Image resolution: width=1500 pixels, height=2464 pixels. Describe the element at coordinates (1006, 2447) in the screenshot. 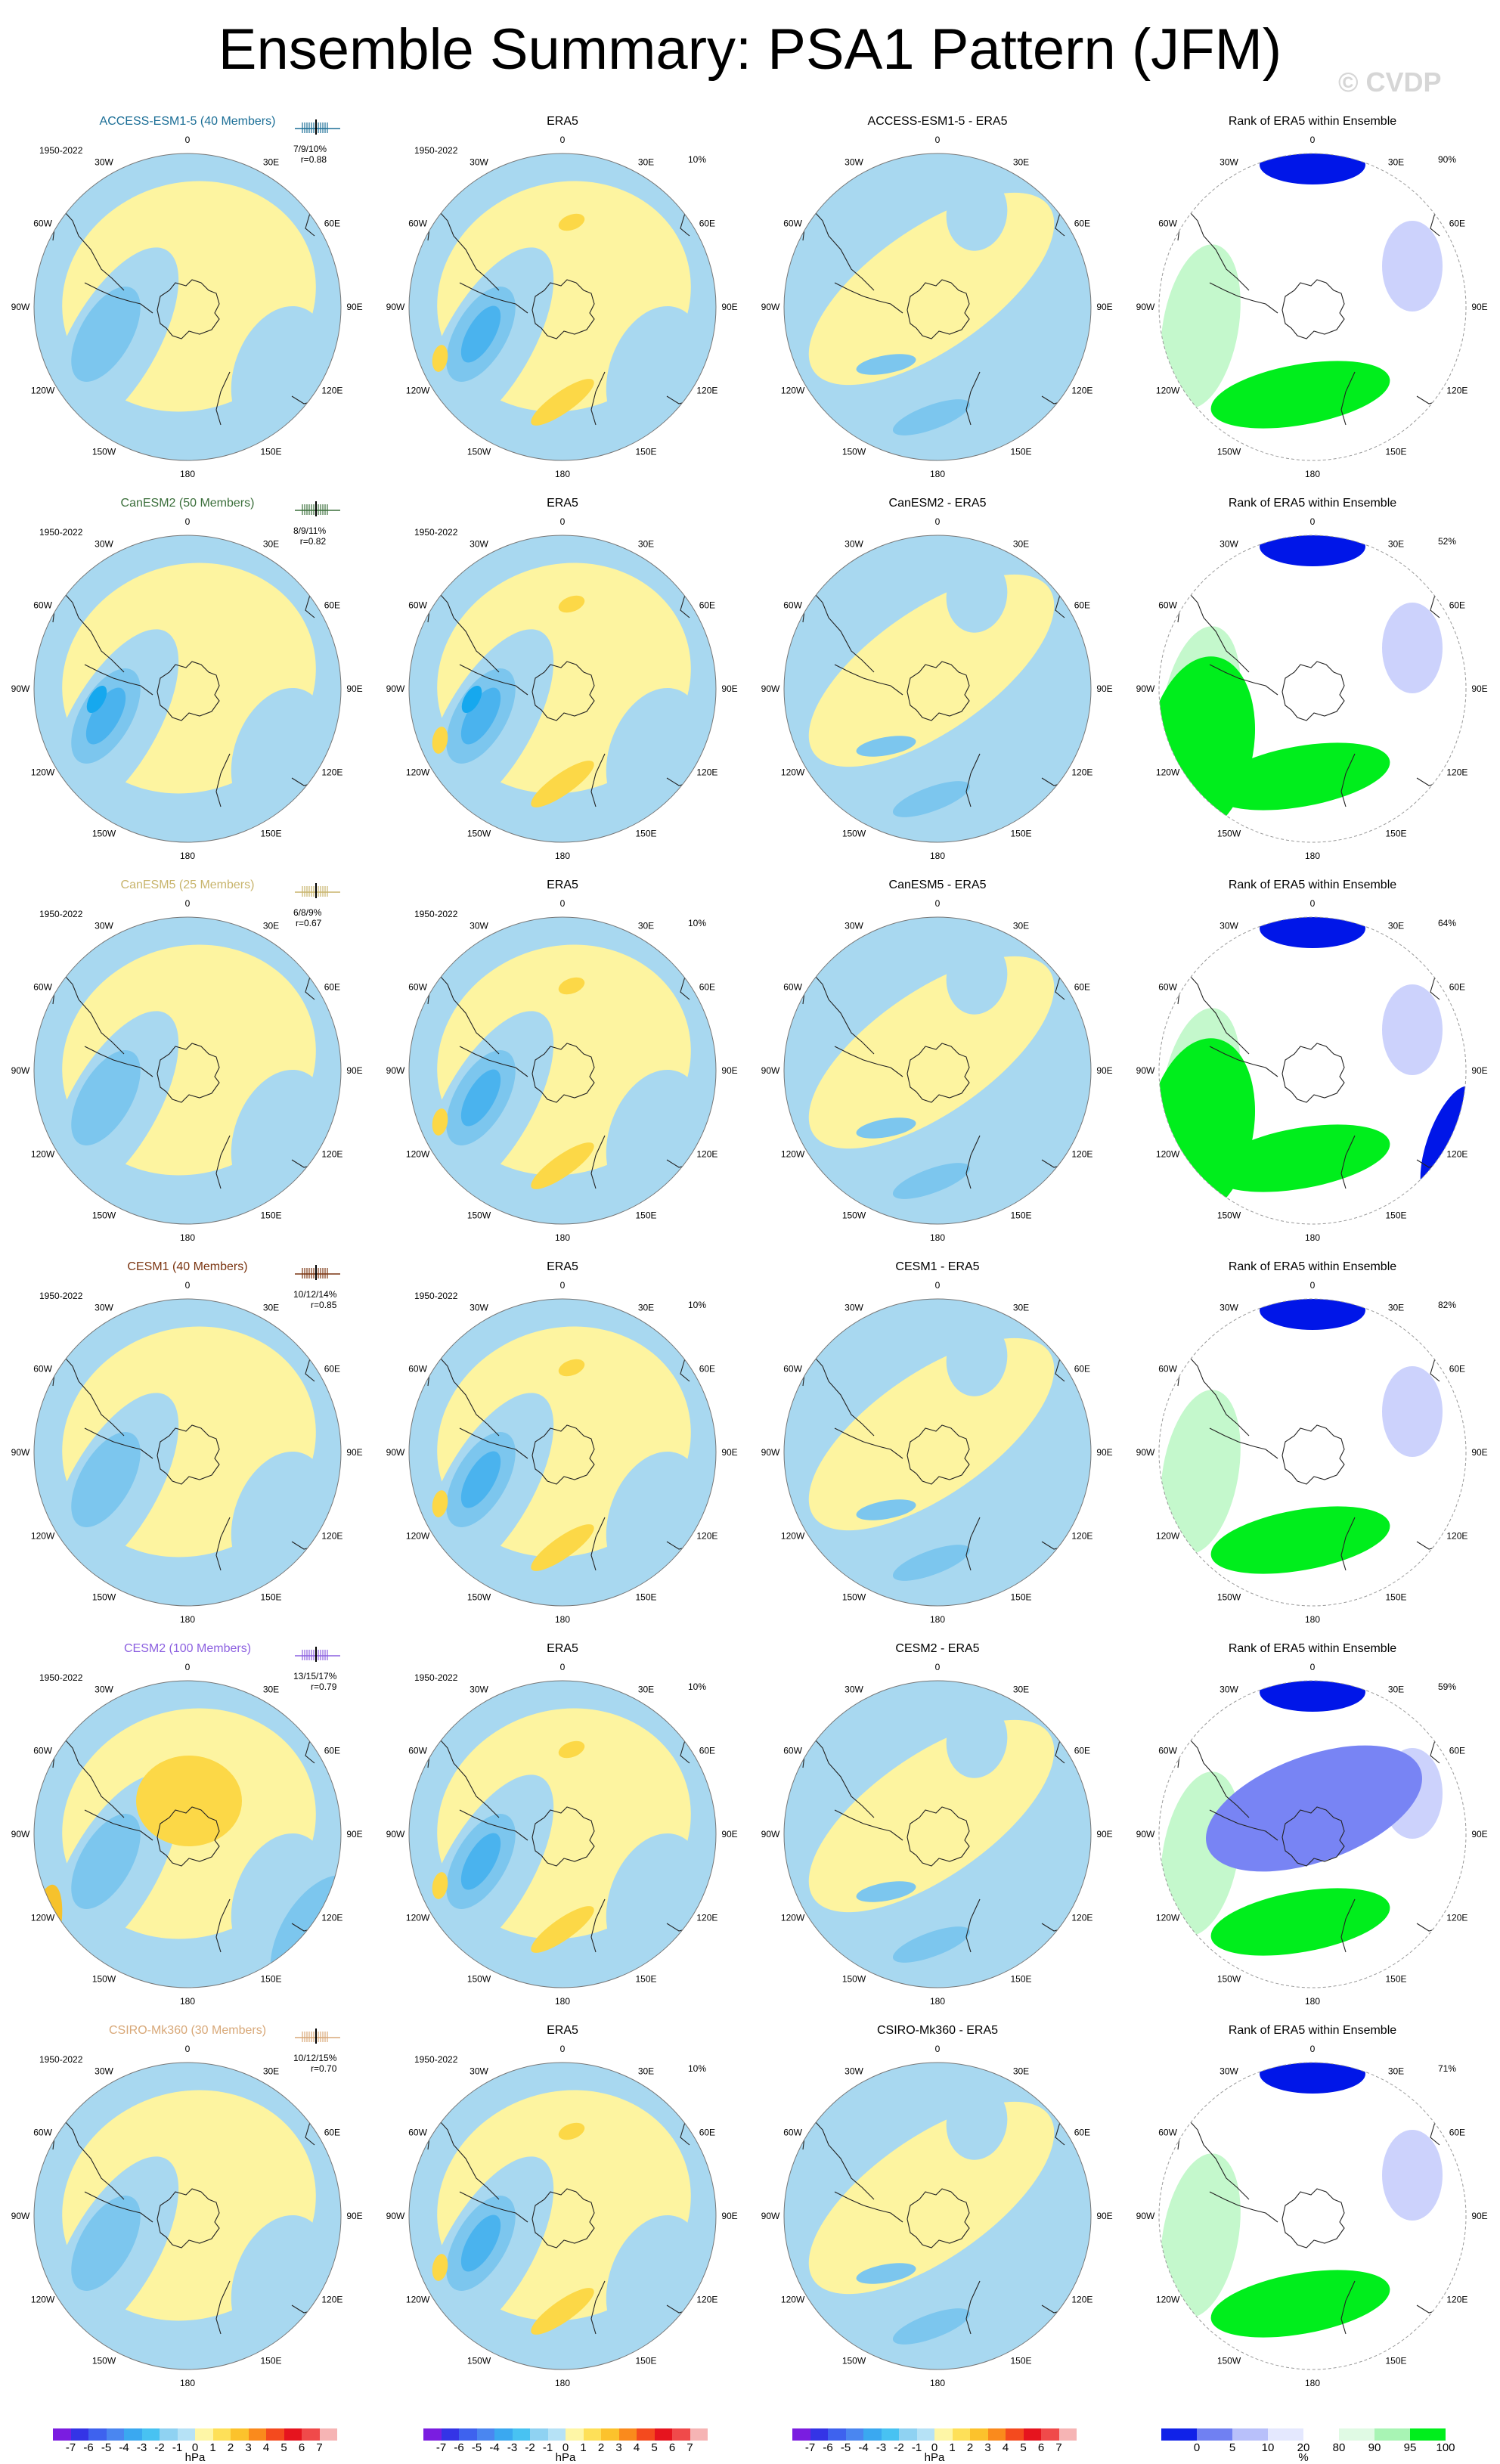

I see `colorbar-tick-label: 4` at that location.